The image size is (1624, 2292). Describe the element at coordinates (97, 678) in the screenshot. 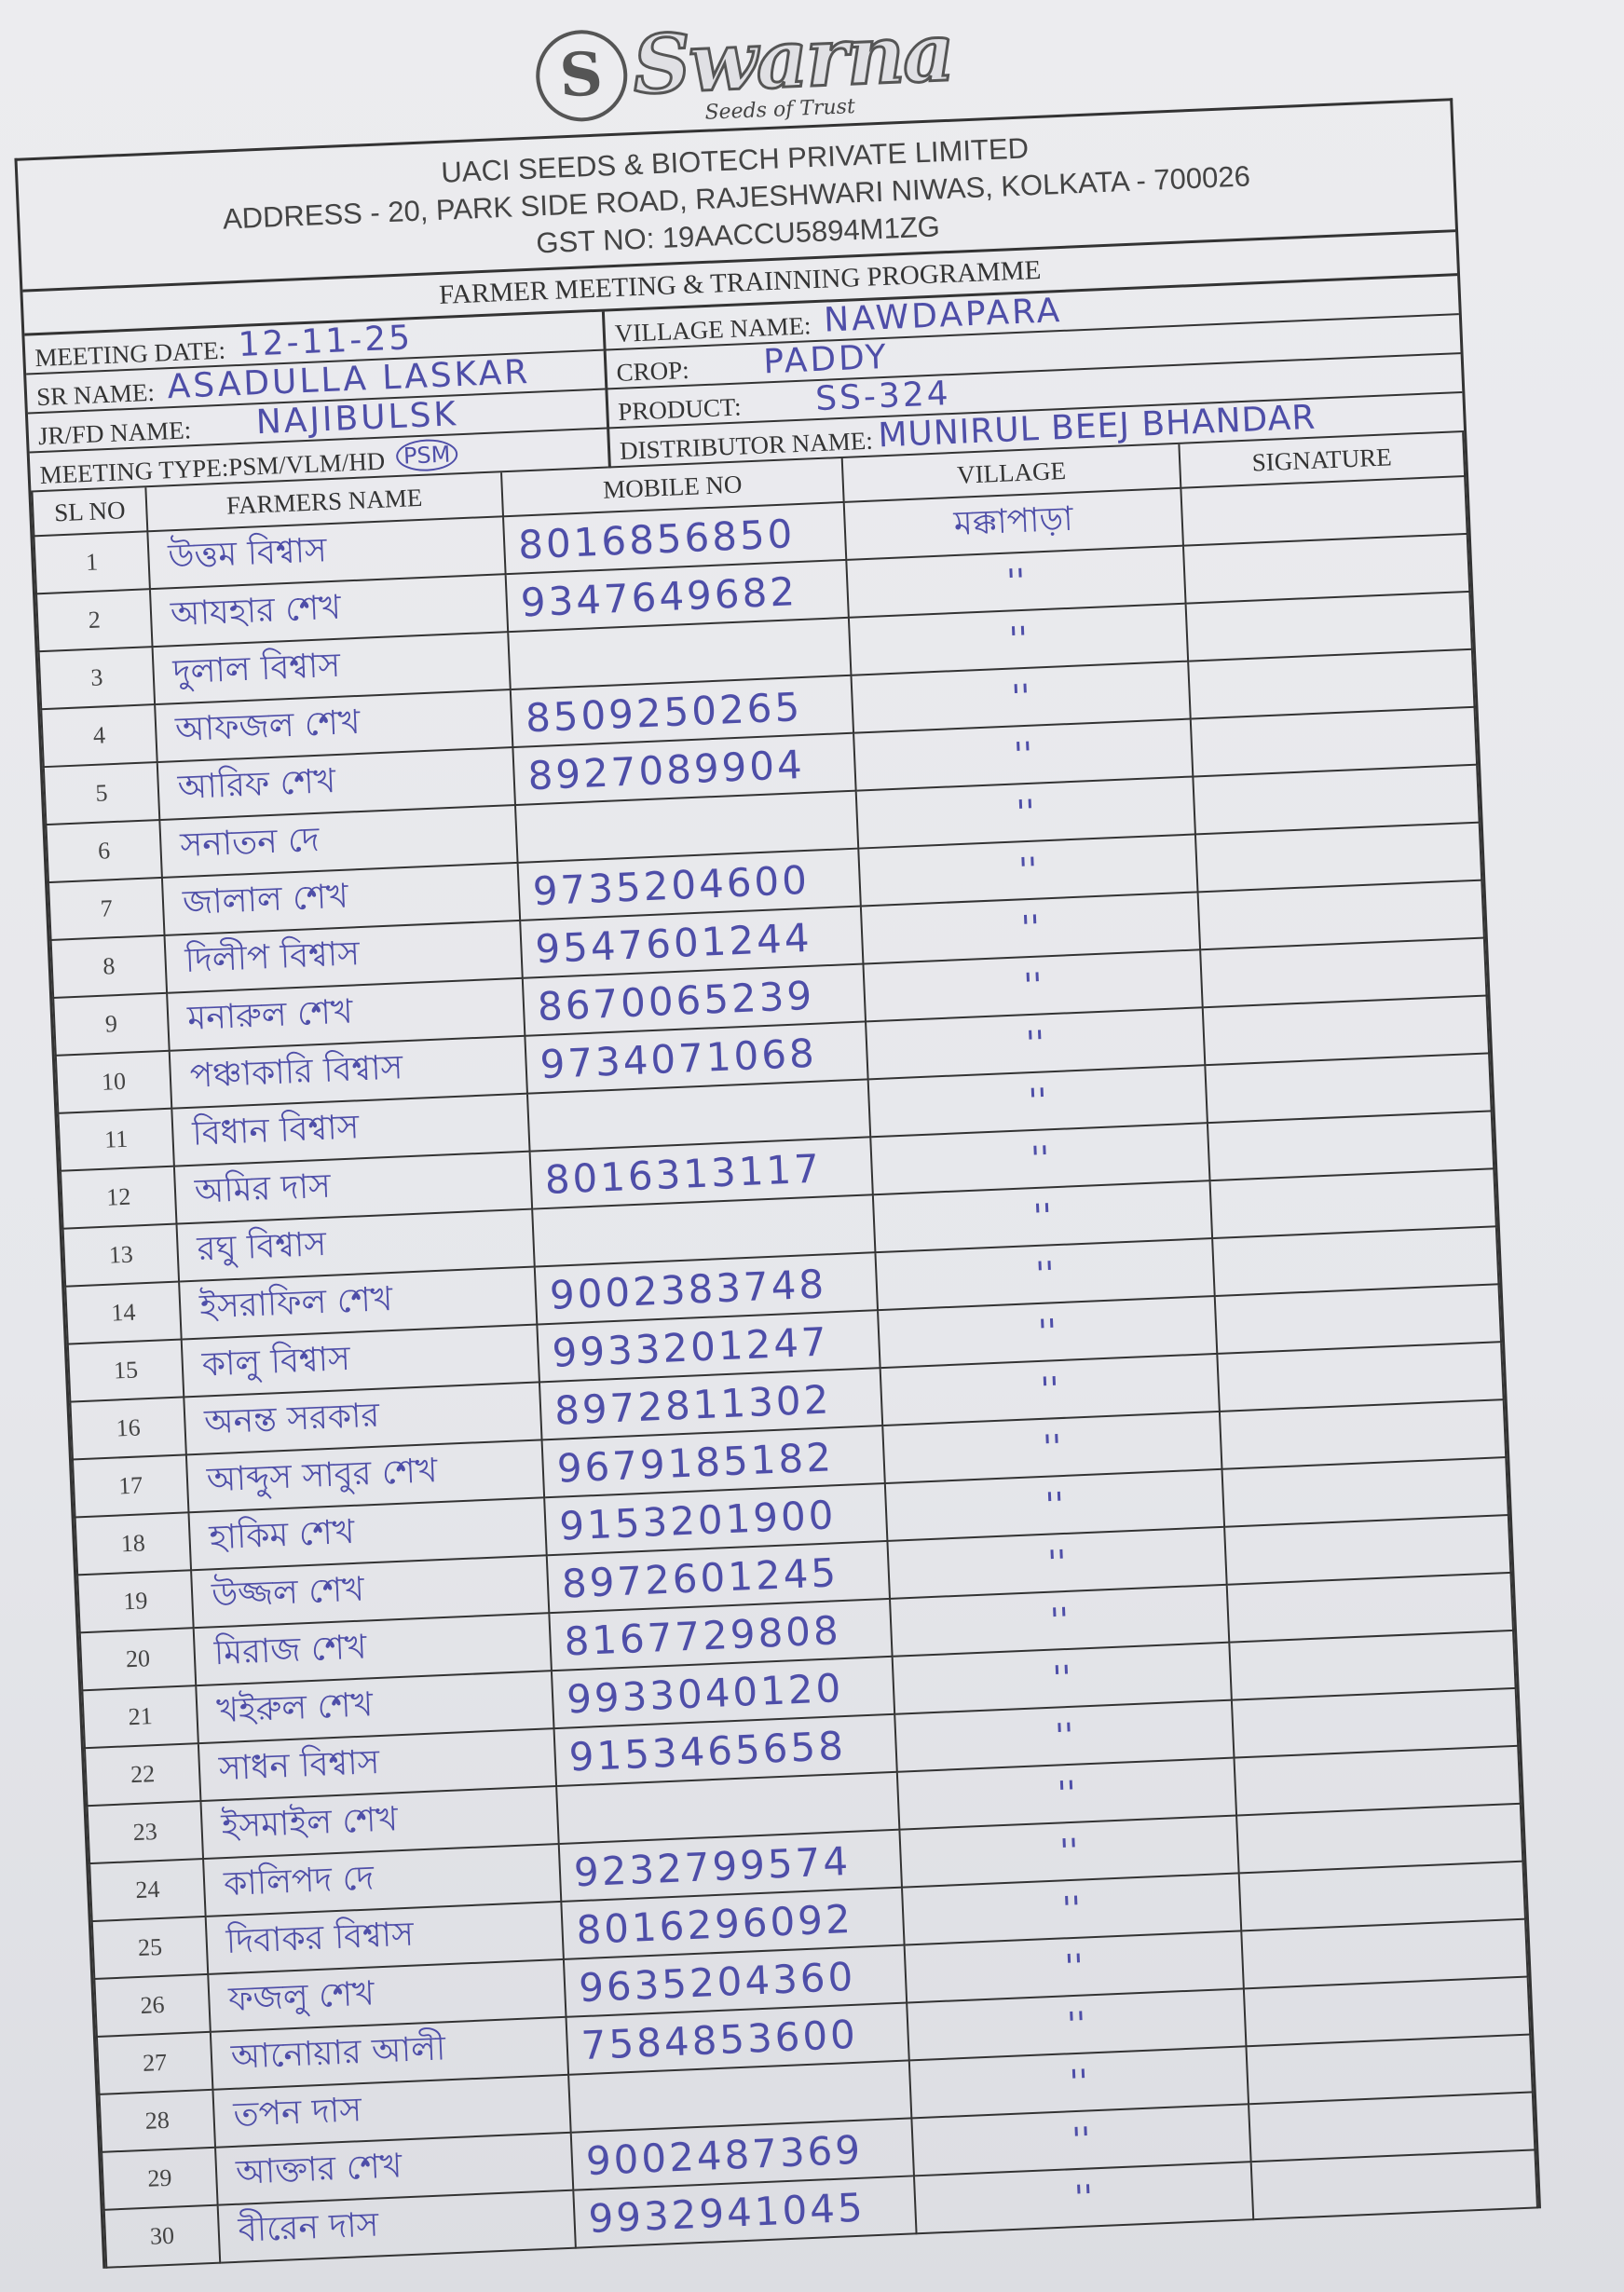

I see `sl-no-cell: 3` at that location.